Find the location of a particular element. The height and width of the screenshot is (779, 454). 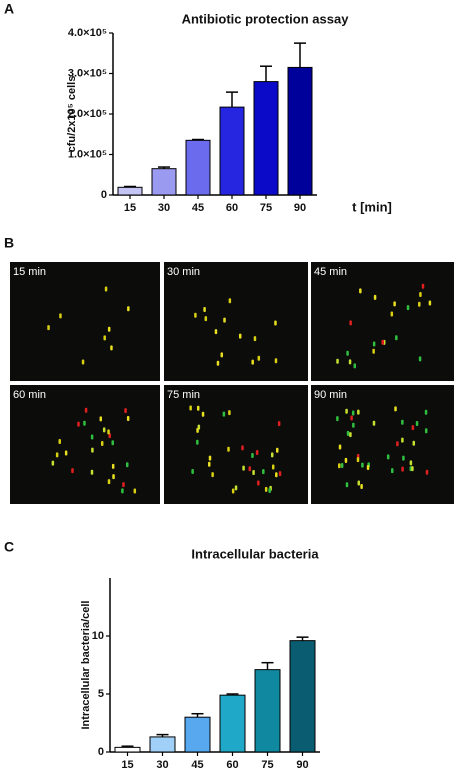

y-tick-label: 10 is located at coordinates (98, 636).